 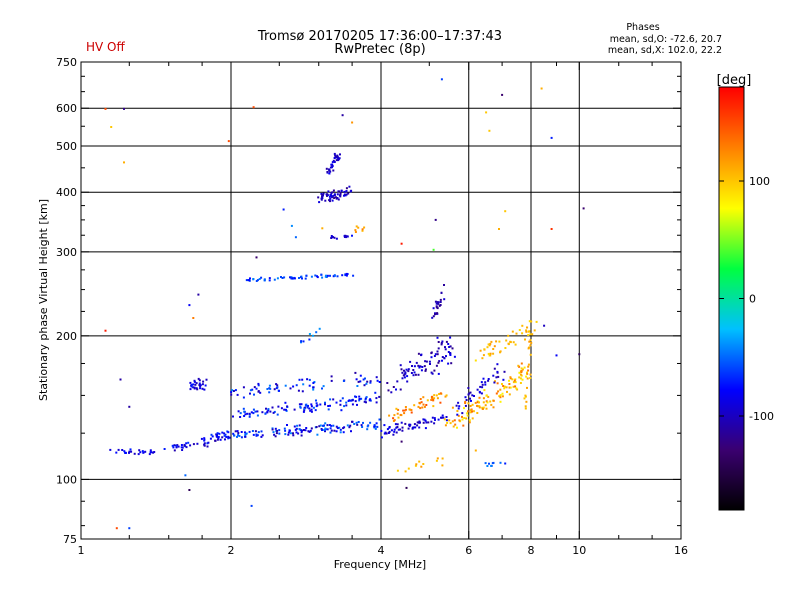 What do you see at coordinates (381, 550) in the screenshot?
I see `x-tick-label: 4` at bounding box center [381, 550].